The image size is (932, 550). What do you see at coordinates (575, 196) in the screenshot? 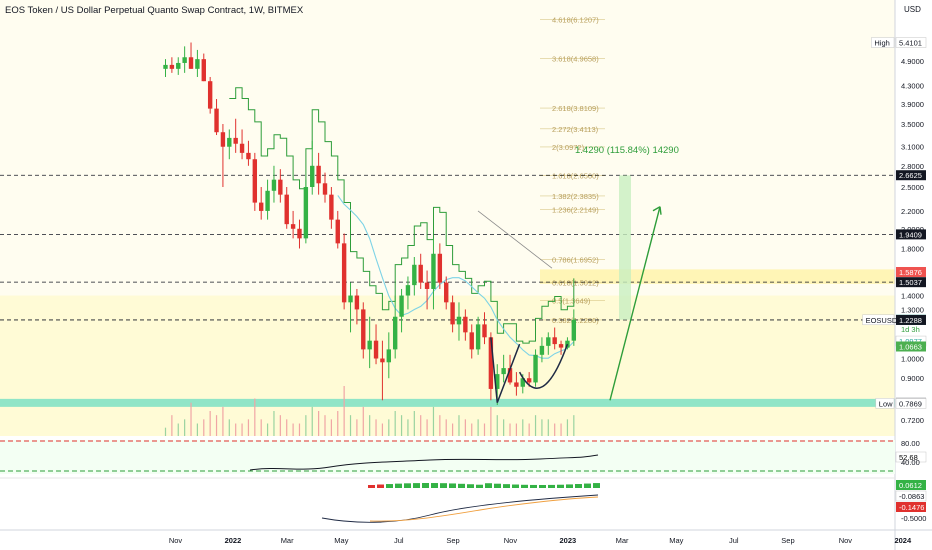
I see `fib-level-label: 1.382(2.3835)` at bounding box center [575, 196].